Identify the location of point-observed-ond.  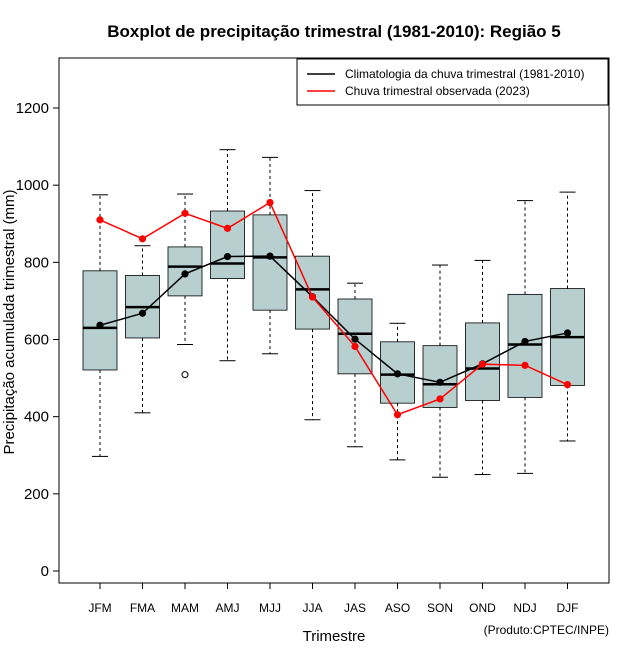
(482, 364).